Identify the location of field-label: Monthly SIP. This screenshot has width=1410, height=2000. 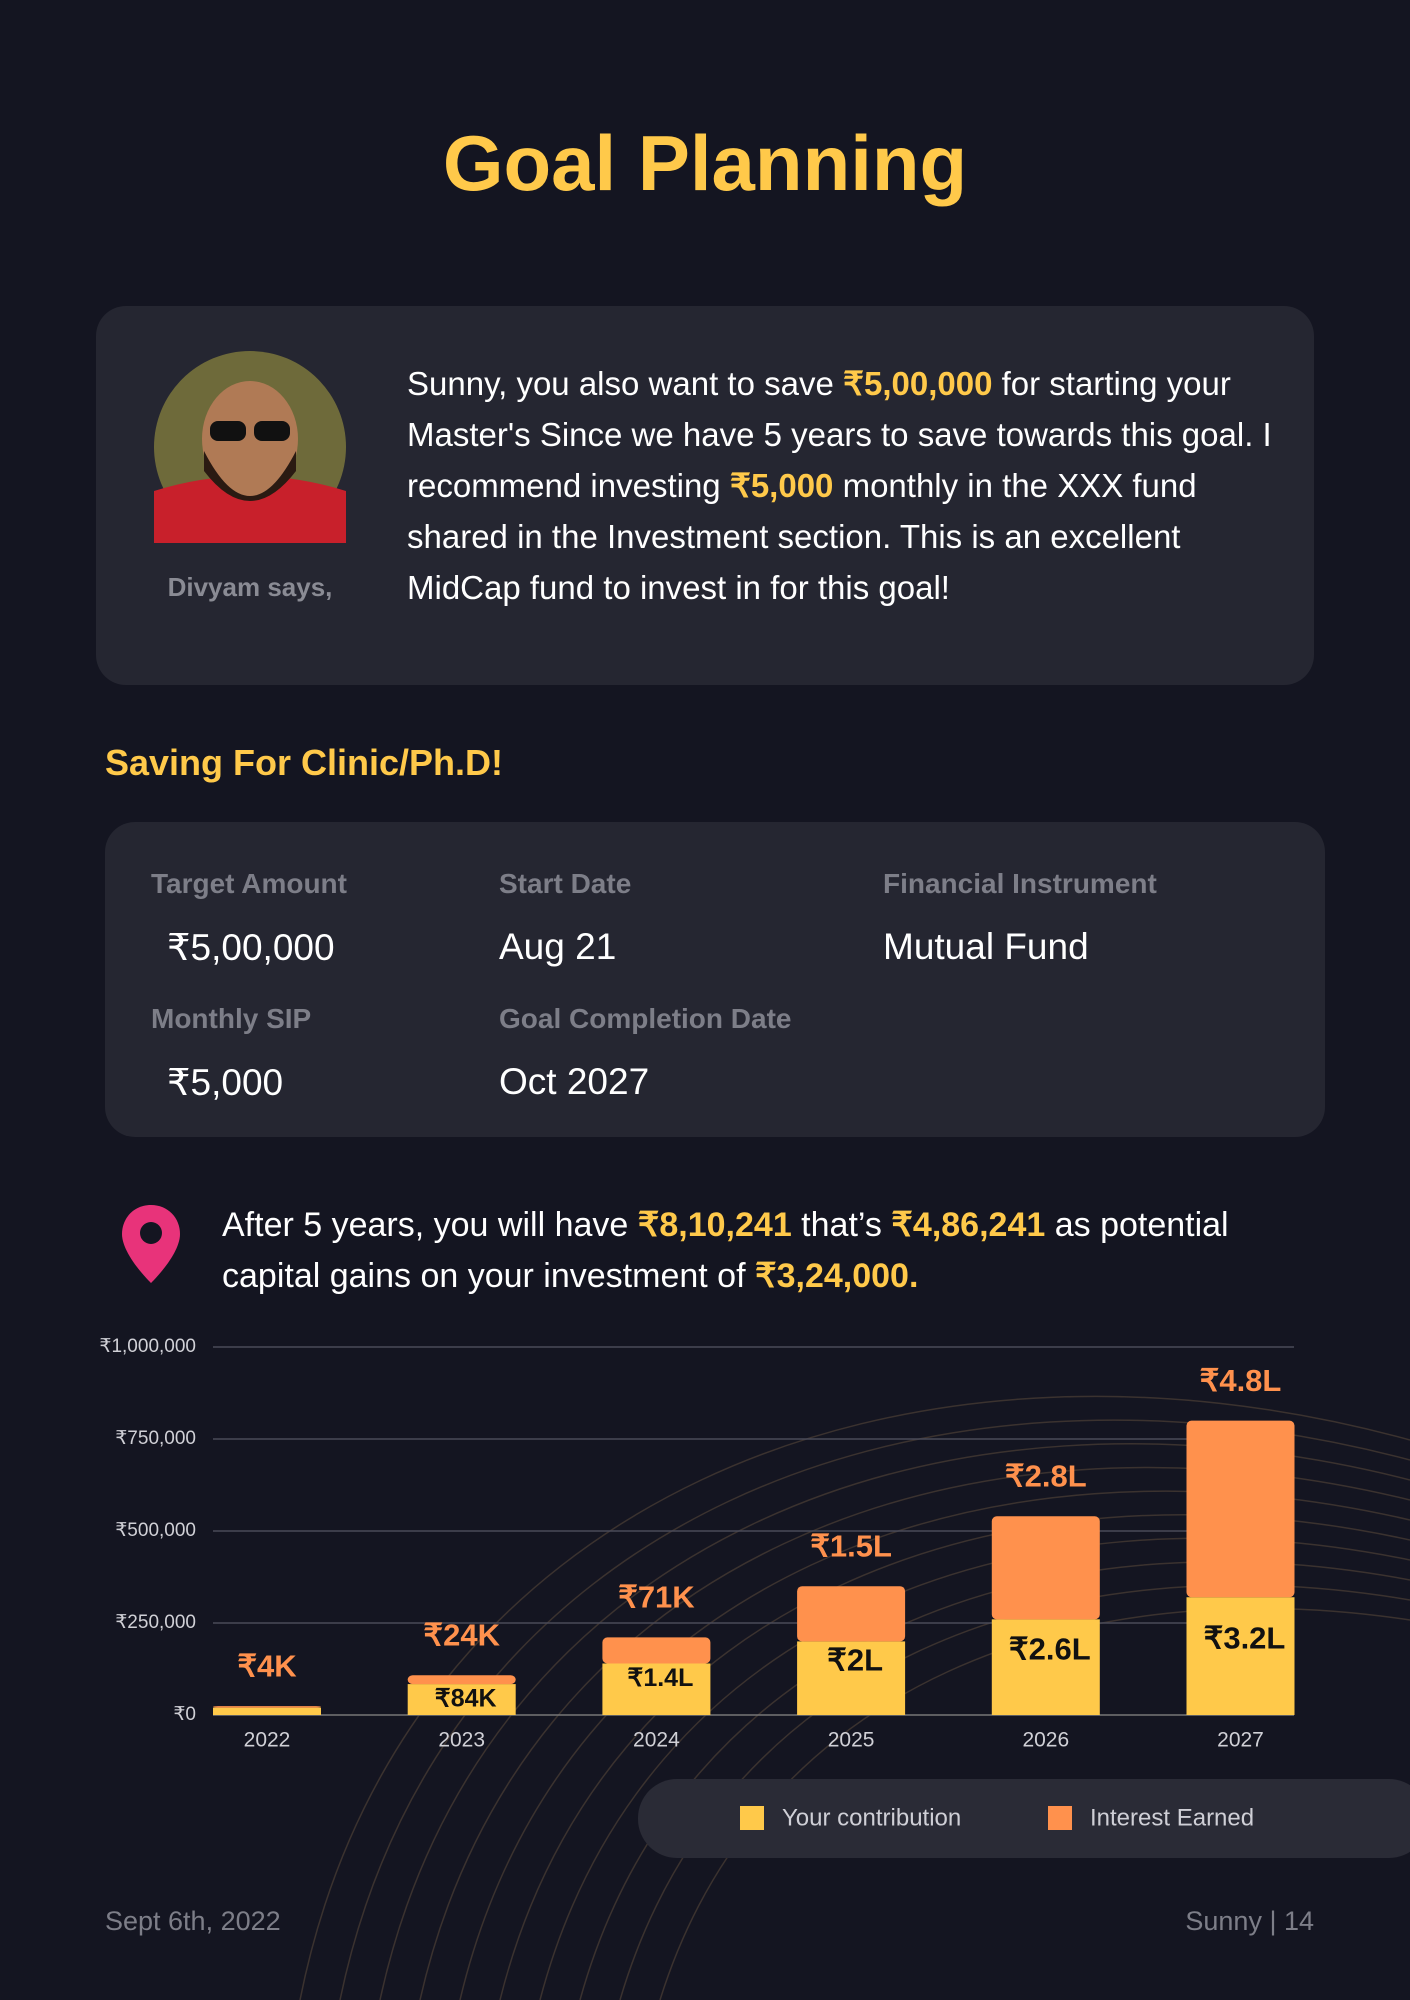
(231, 1018).